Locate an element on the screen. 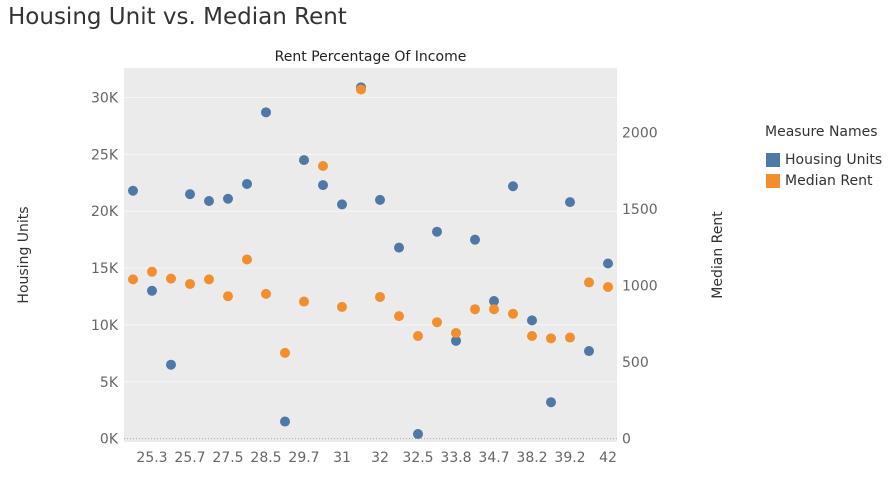  legend-label-housing-units: Housing Units is located at coordinates (834, 159).